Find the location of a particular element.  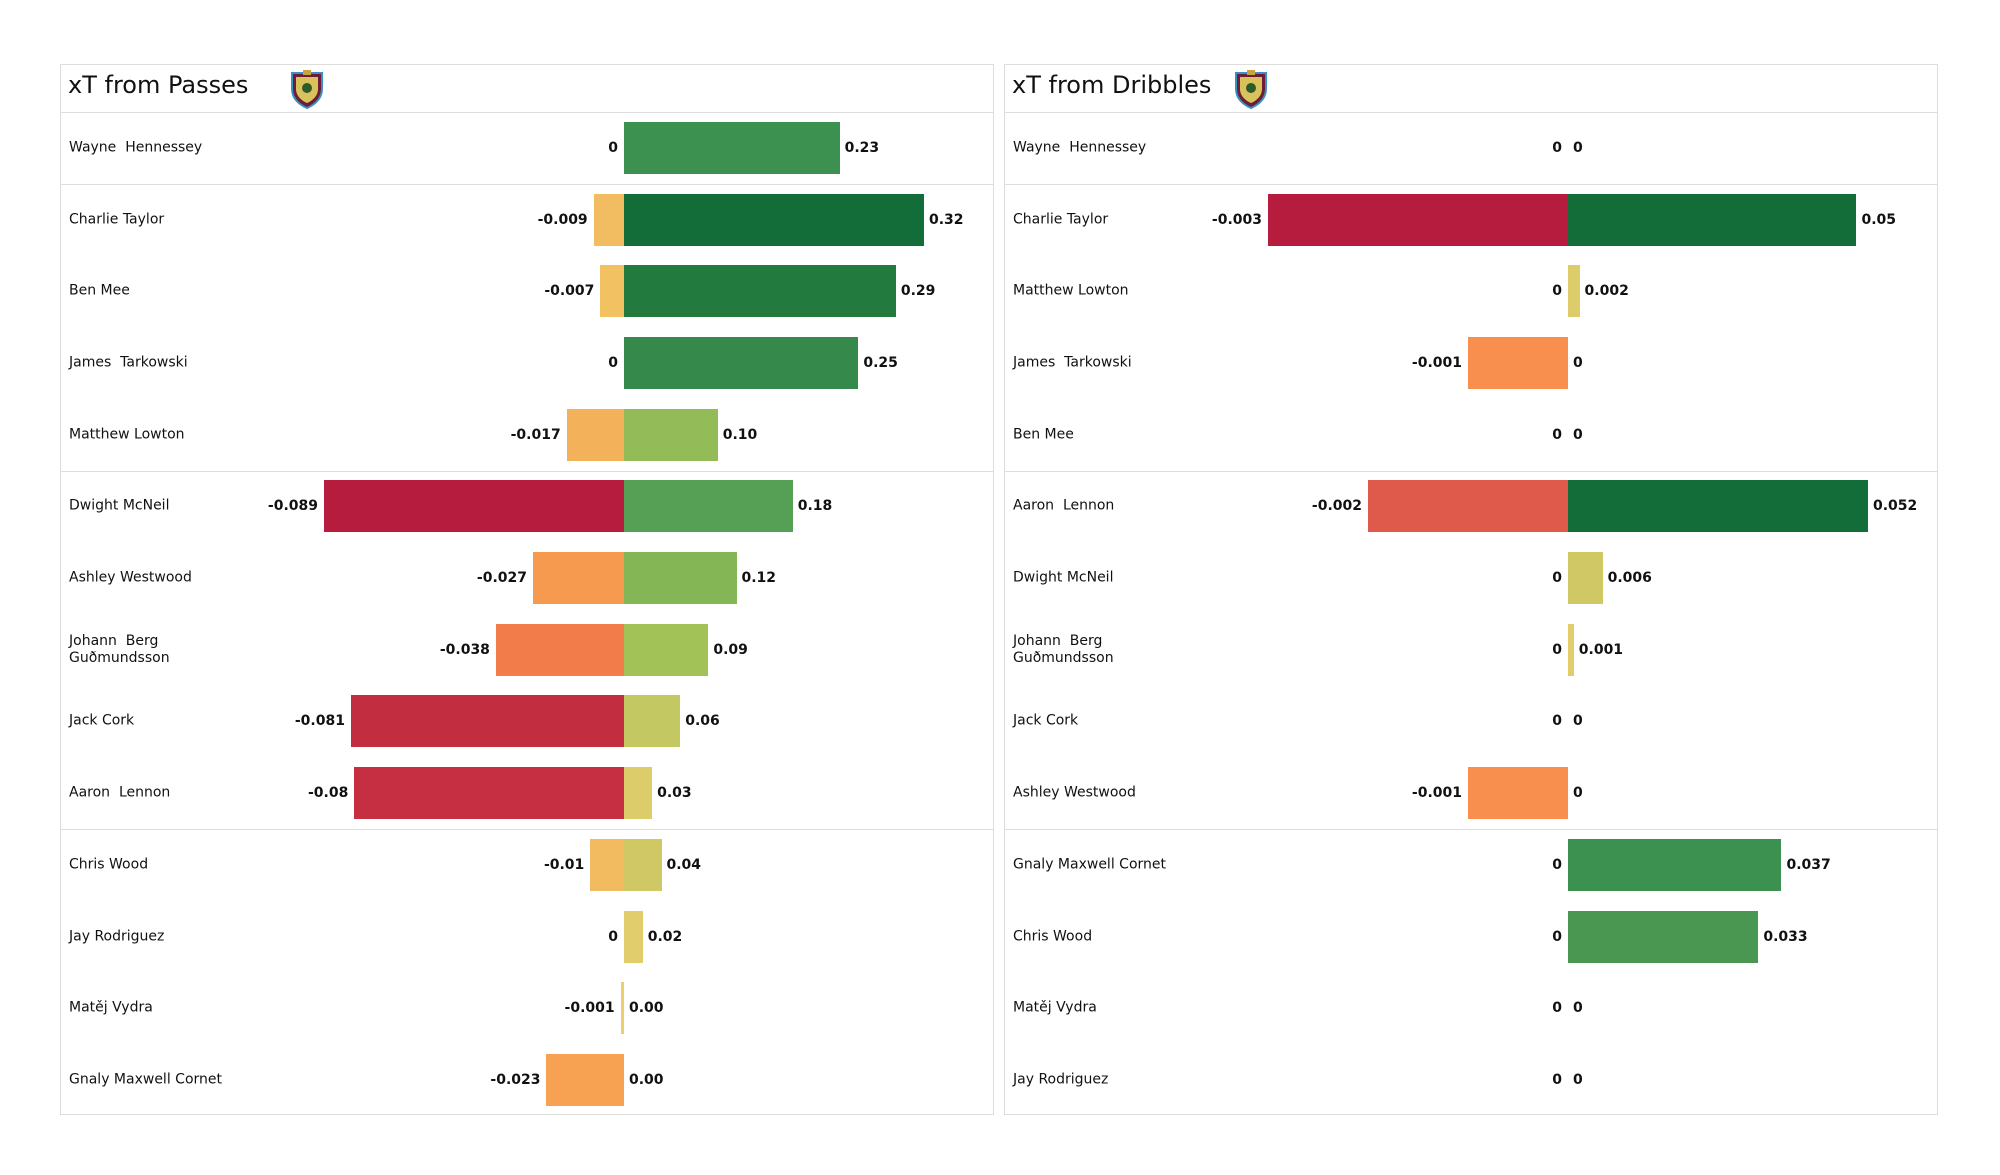

negative-value-label: -0.081 is located at coordinates (319, 721).